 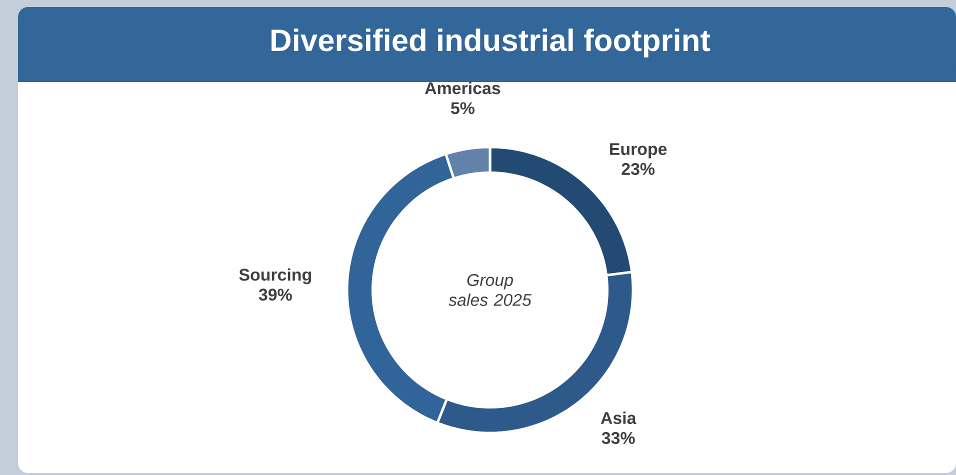 I want to click on chart-title: Diversified industrial footprint, so click(x=491, y=43).